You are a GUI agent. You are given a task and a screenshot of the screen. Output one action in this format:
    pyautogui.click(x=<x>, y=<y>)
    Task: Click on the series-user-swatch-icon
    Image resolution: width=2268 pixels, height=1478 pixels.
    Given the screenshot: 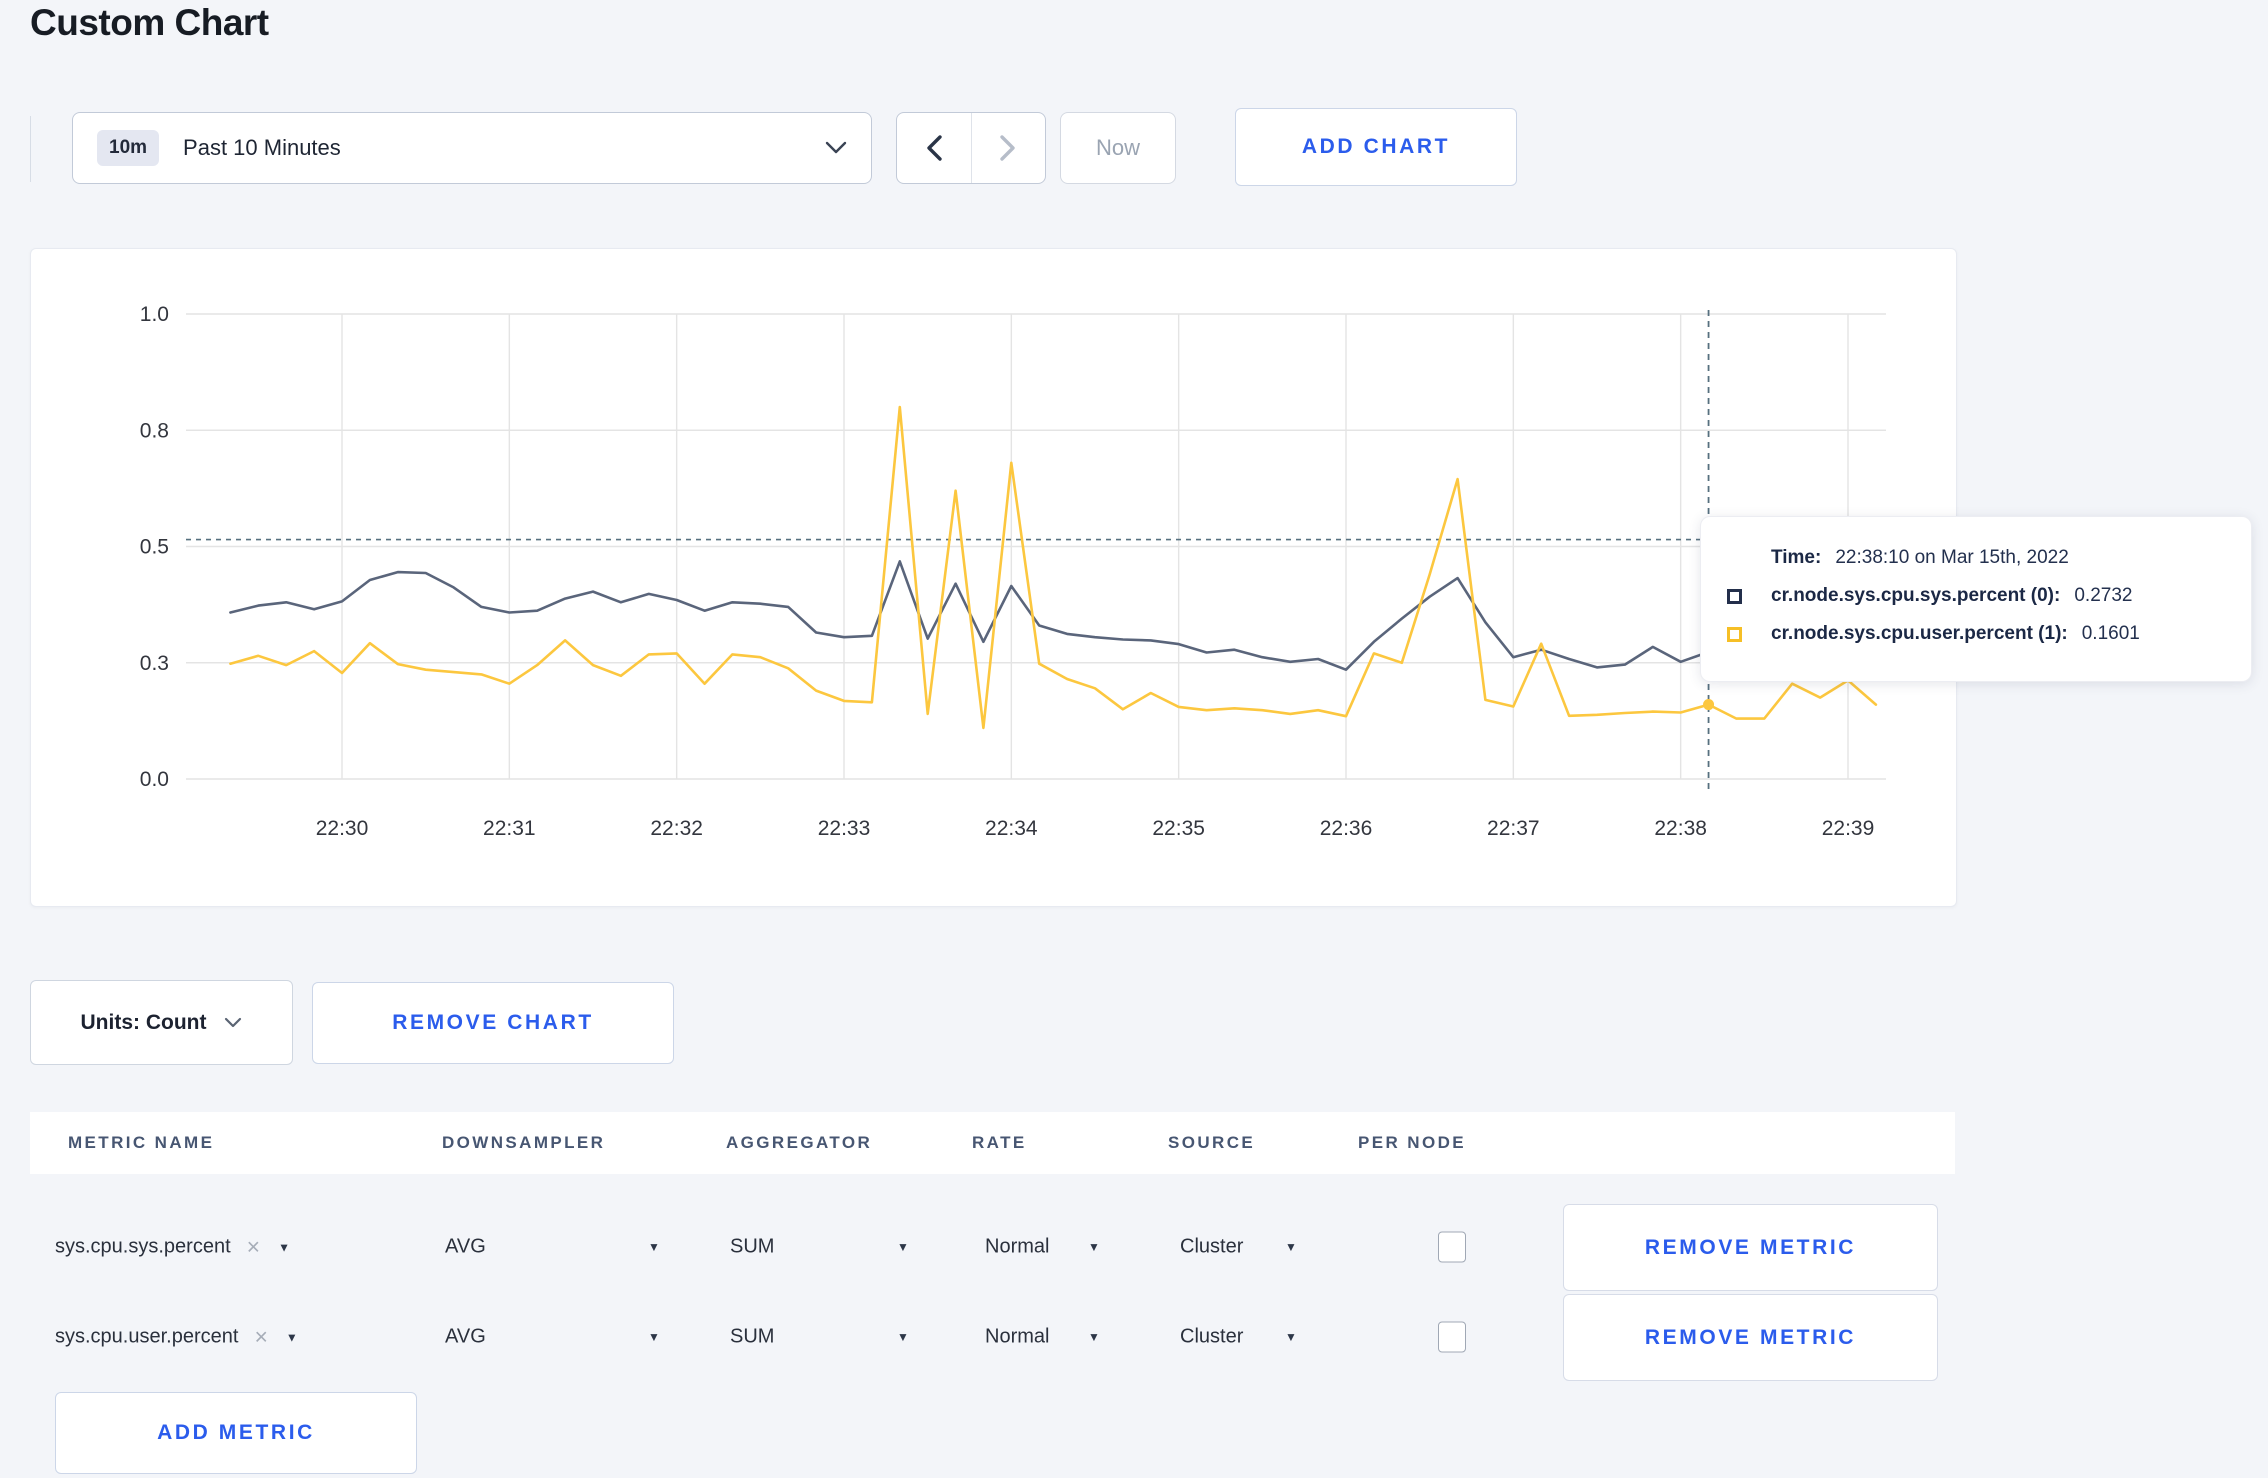 What is the action you would take?
    pyautogui.click(x=1734, y=634)
    